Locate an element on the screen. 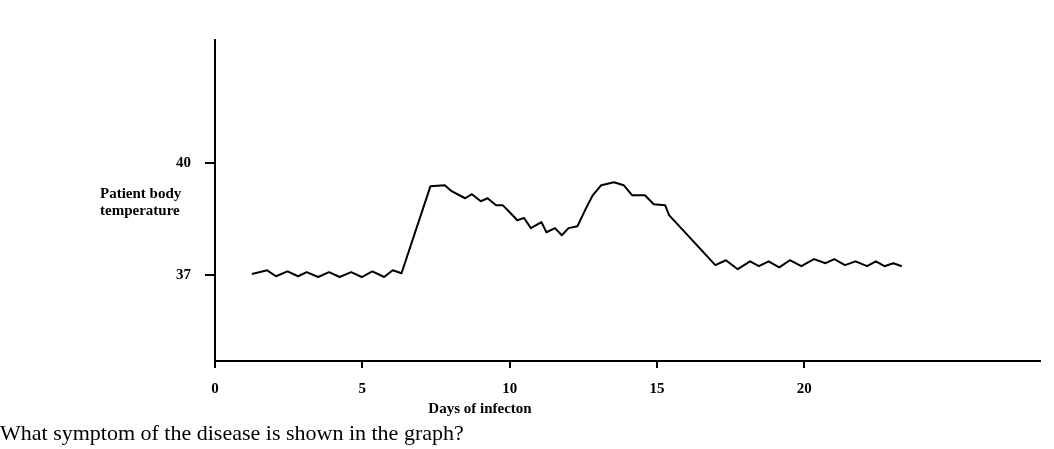 The image size is (1054, 449). y-tick-label: 37 is located at coordinates (184, 274).